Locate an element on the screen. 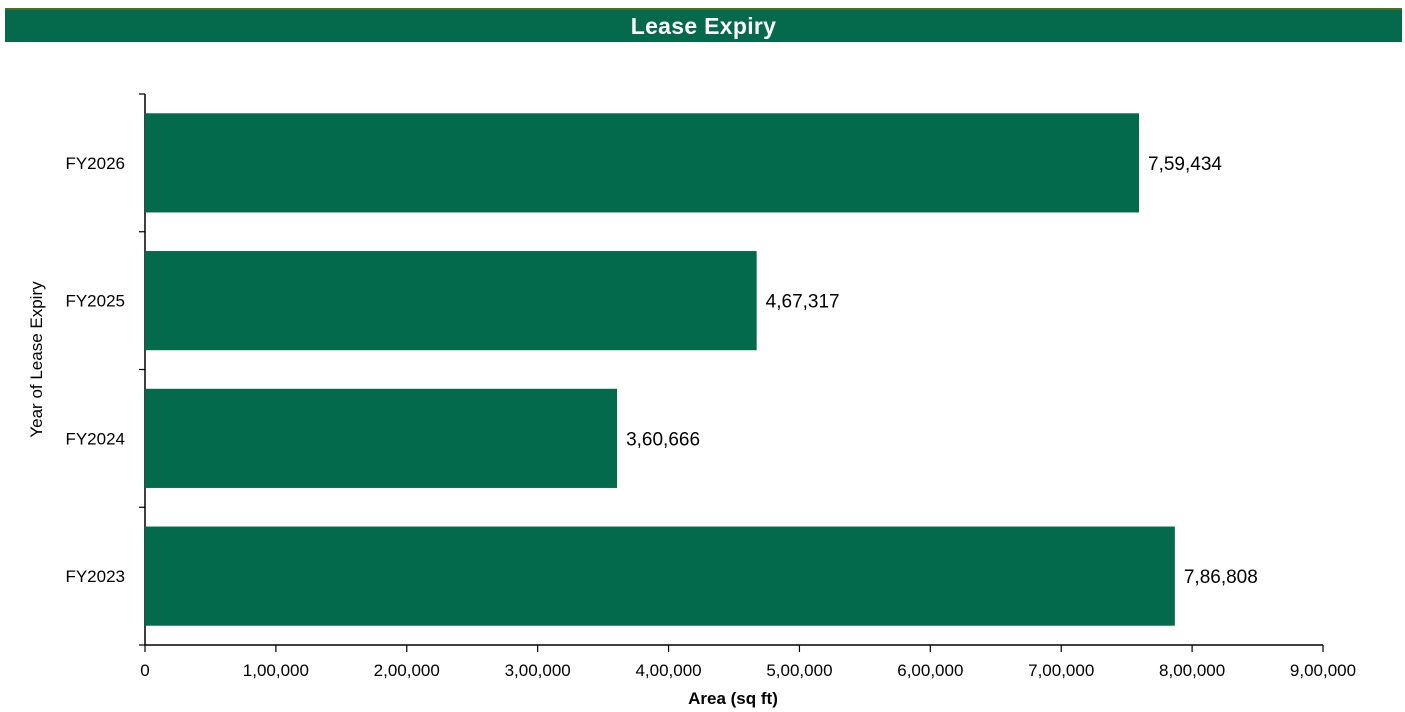 The height and width of the screenshot is (712, 1405). bar-fy2025 is located at coordinates (451, 301).